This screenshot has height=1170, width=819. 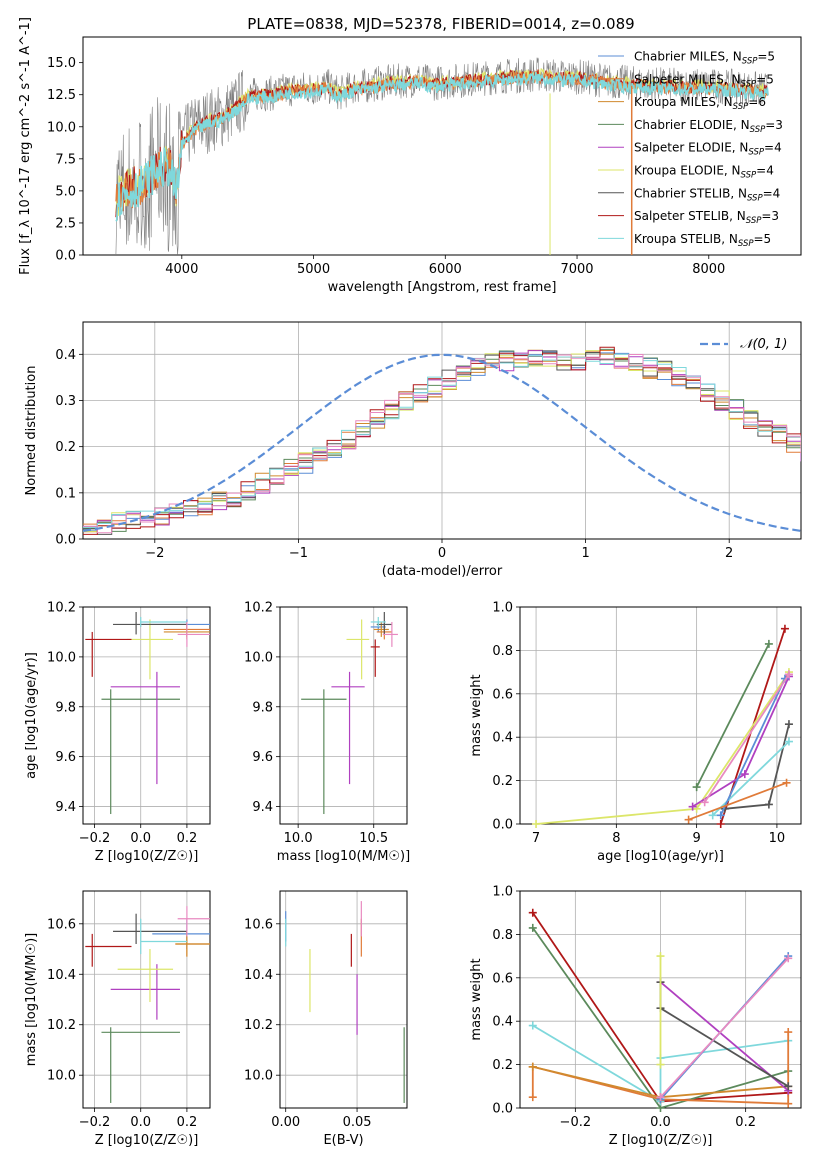 I want to click on y-tick-label: 9.8, so click(x=262, y=707).